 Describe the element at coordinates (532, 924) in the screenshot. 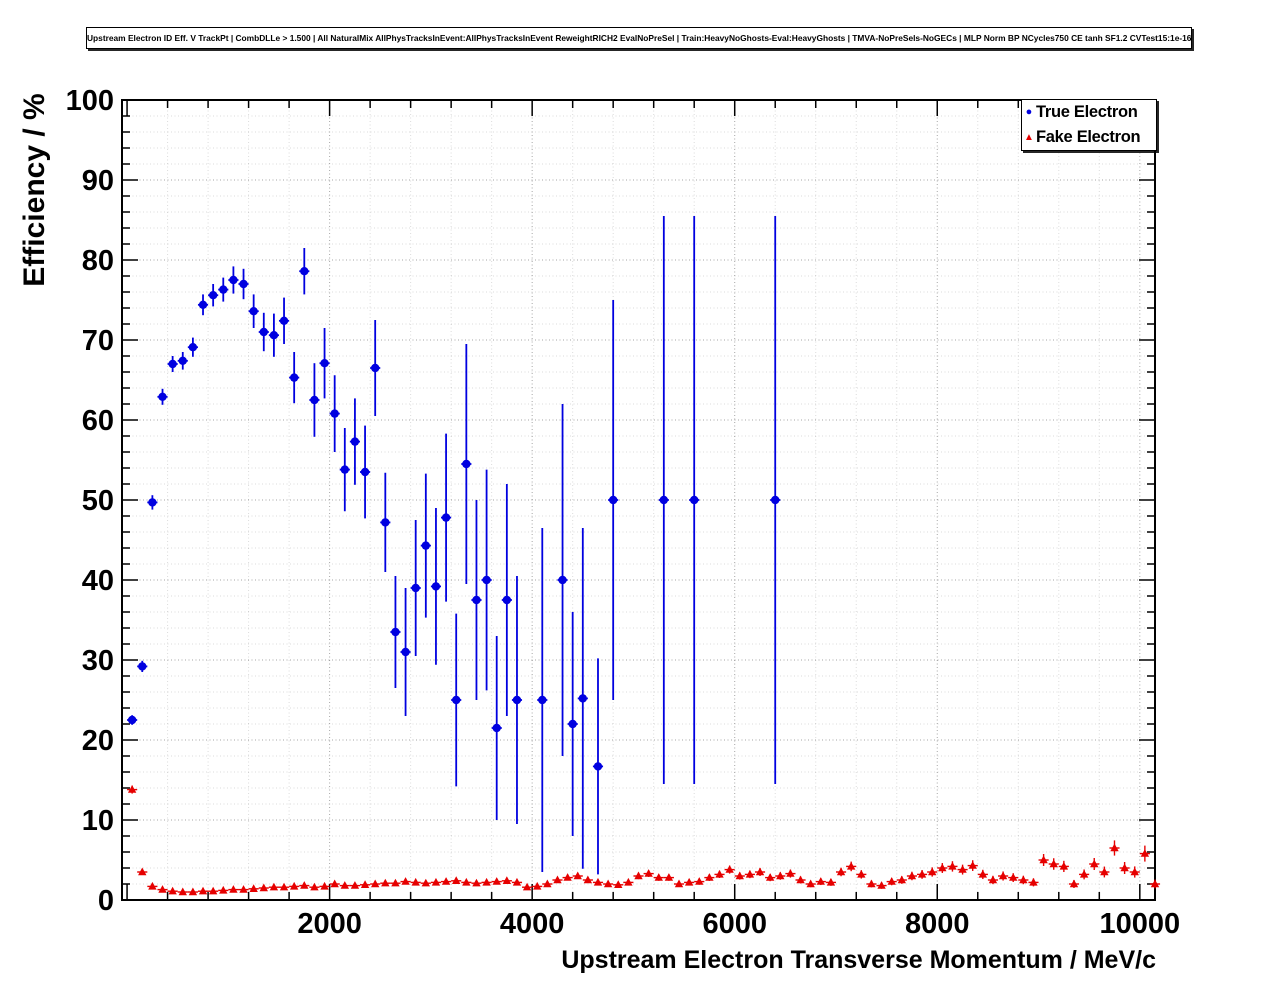

I see `x-tick-label: 4000` at that location.